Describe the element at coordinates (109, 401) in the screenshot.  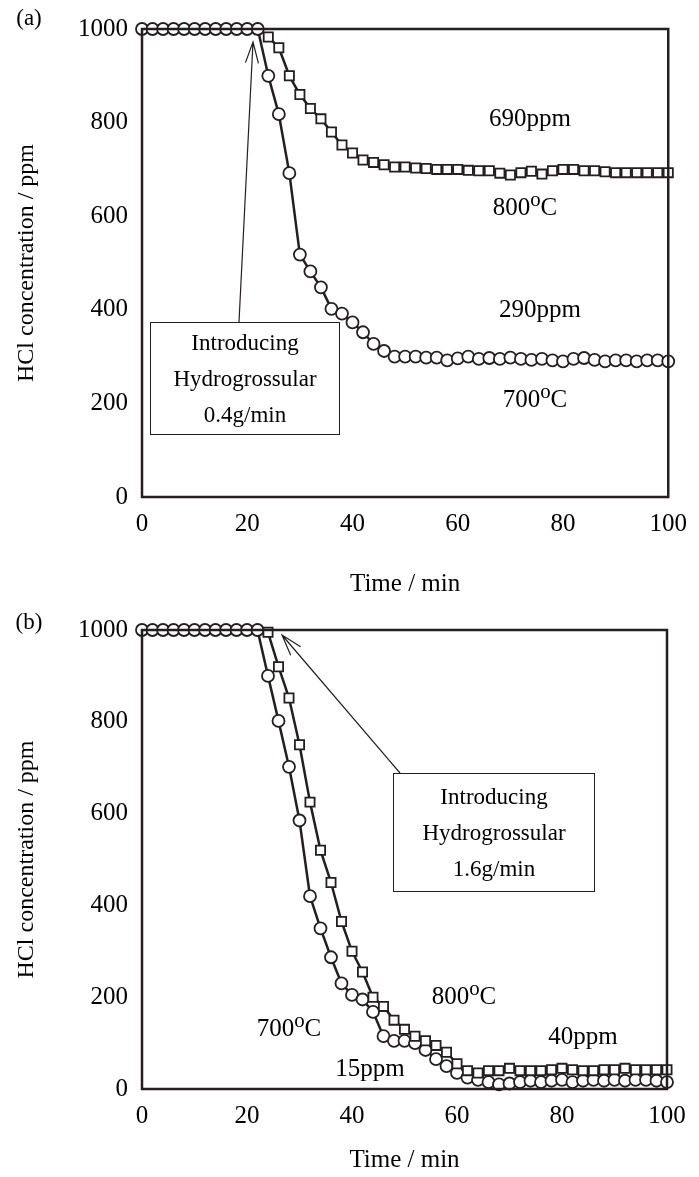
I see `y-tick-label: 200` at that location.